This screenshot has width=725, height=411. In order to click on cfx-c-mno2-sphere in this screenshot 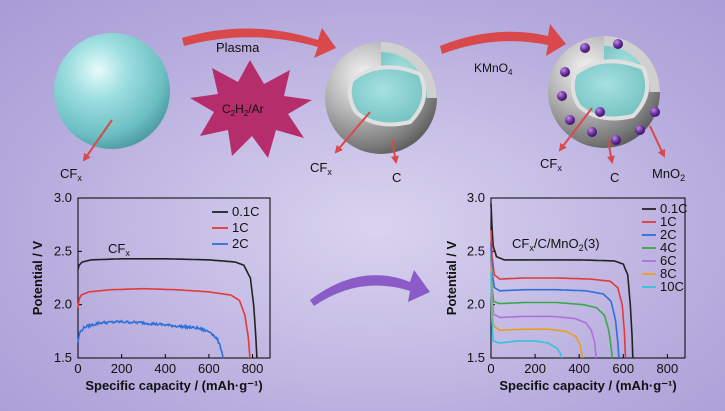, I will do `click(604, 92)`.